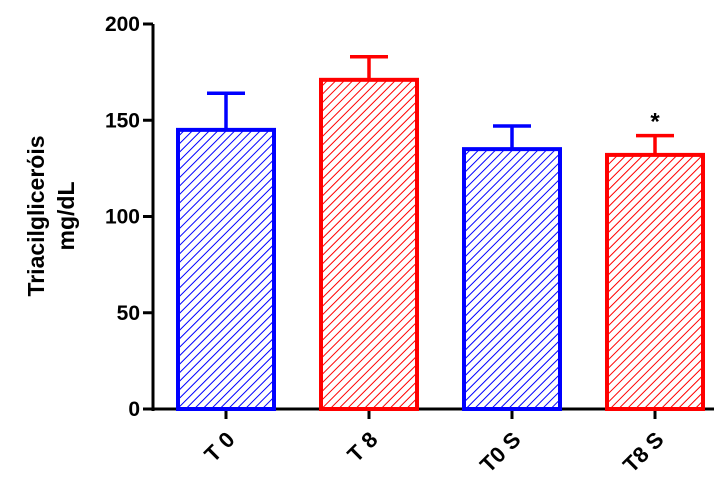 The height and width of the screenshot is (487, 717). I want to click on y-tick-label: 200, so click(122, 24).